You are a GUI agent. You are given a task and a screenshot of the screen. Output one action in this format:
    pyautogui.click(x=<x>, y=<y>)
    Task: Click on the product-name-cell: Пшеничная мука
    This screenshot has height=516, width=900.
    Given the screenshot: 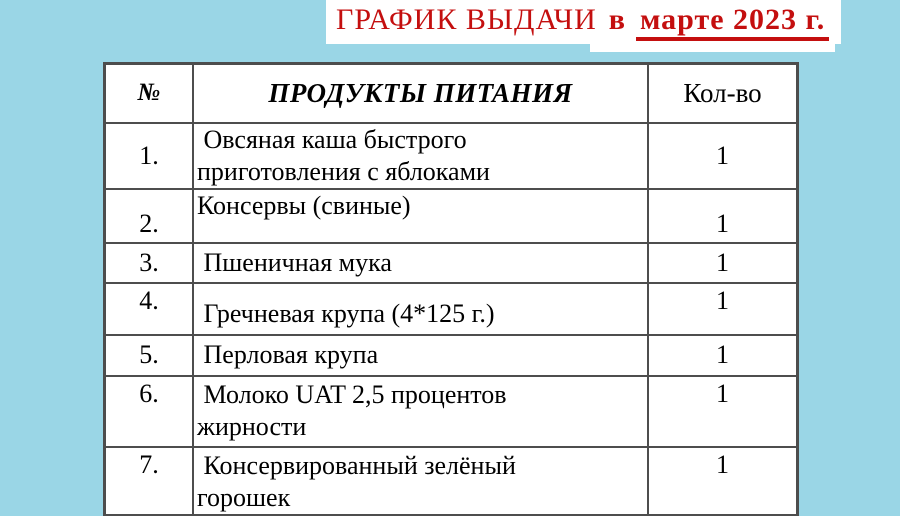 What is the action you would take?
    pyautogui.click(x=420, y=262)
    